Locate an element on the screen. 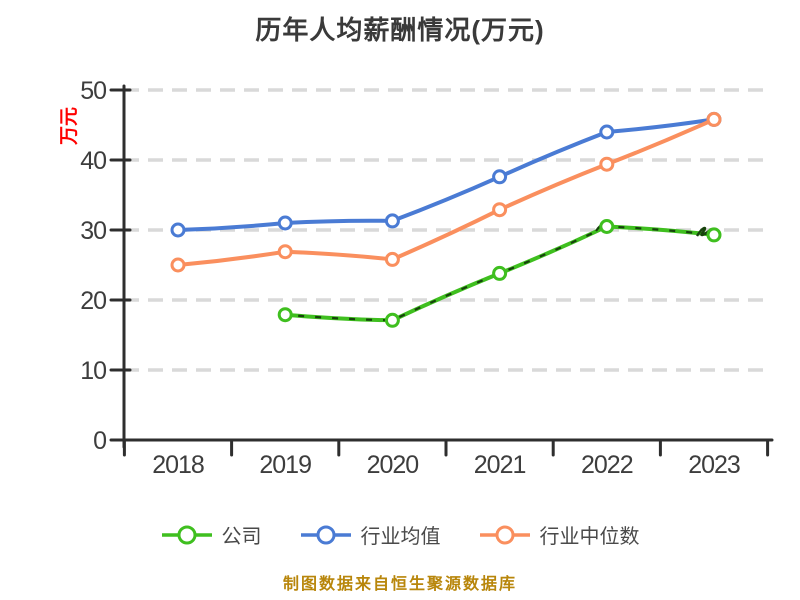 This screenshot has width=800, height=600. legend: 公司 行业均值 行业中位数 is located at coordinates (400, 534).